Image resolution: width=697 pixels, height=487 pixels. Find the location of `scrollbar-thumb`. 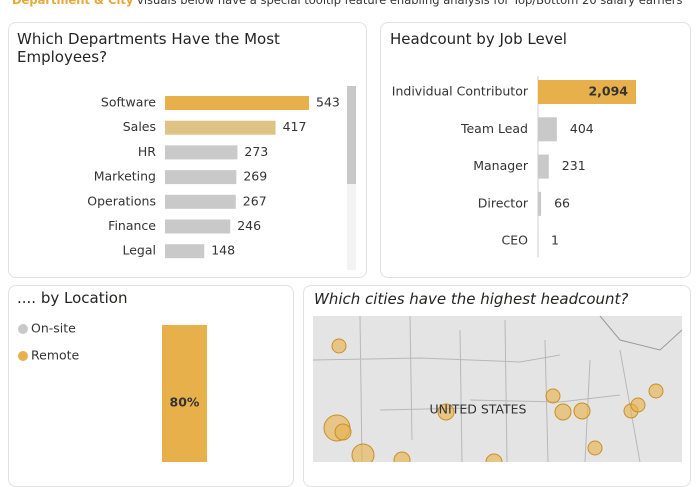

scrollbar-thumb is located at coordinates (351, 135).